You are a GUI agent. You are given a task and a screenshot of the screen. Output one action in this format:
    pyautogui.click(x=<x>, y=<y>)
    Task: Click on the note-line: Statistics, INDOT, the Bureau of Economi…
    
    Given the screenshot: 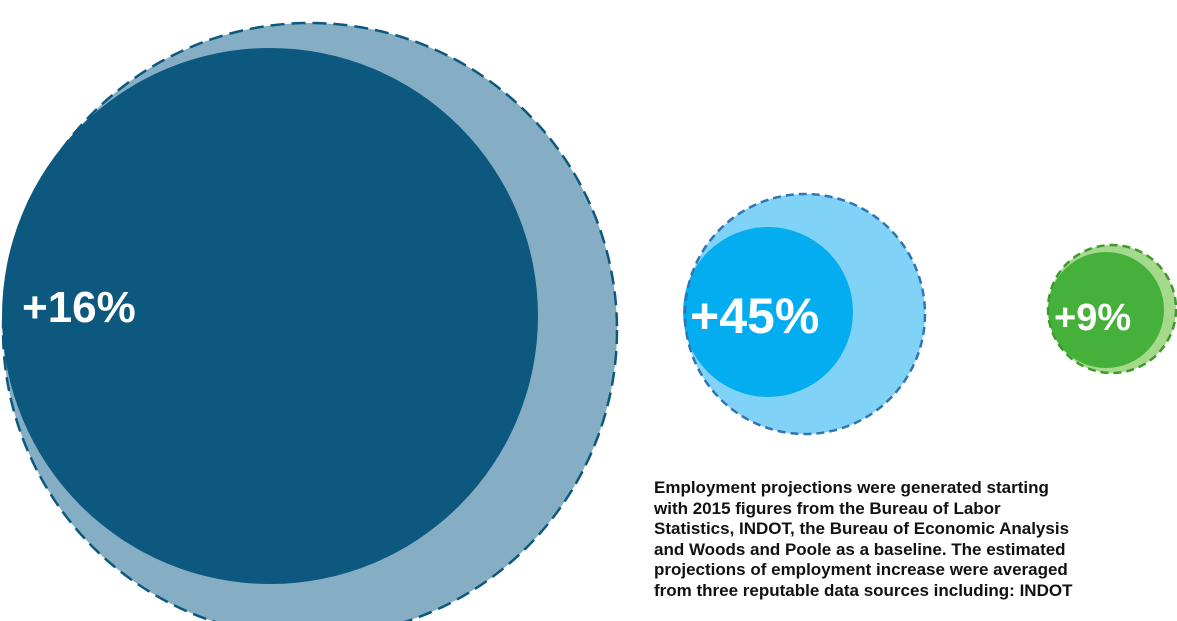 What is the action you would take?
    pyautogui.click(x=862, y=528)
    